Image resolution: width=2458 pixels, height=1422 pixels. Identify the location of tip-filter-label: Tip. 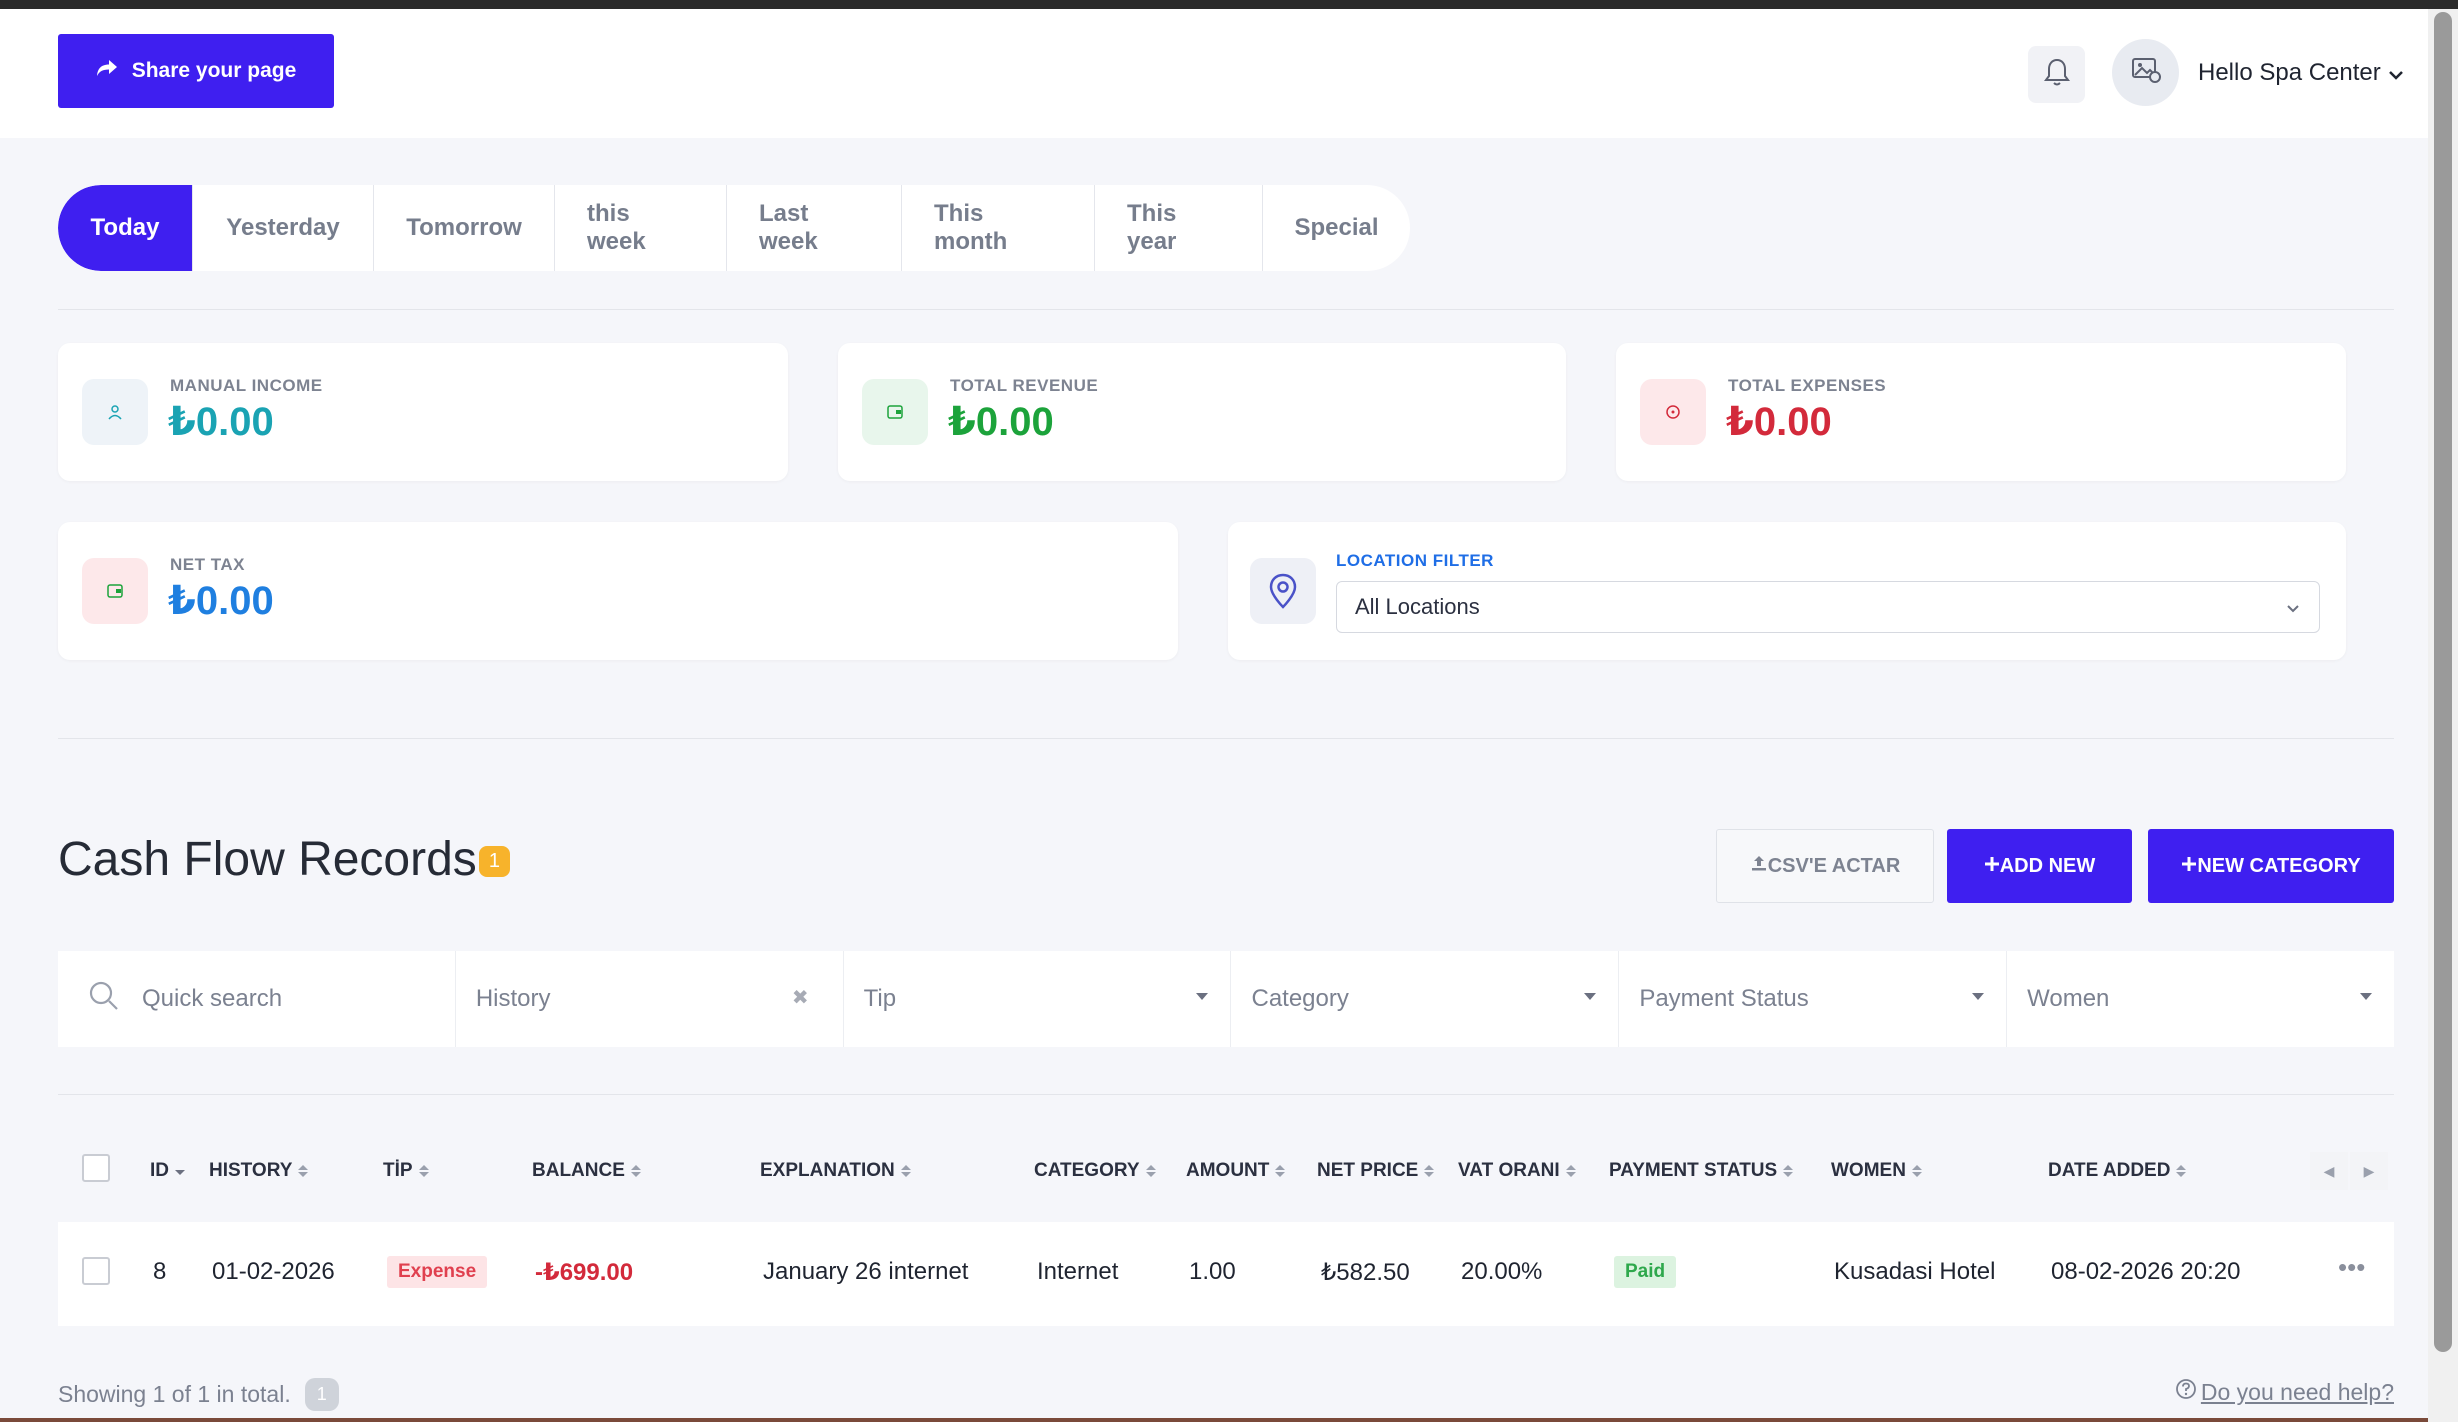
(880, 998).